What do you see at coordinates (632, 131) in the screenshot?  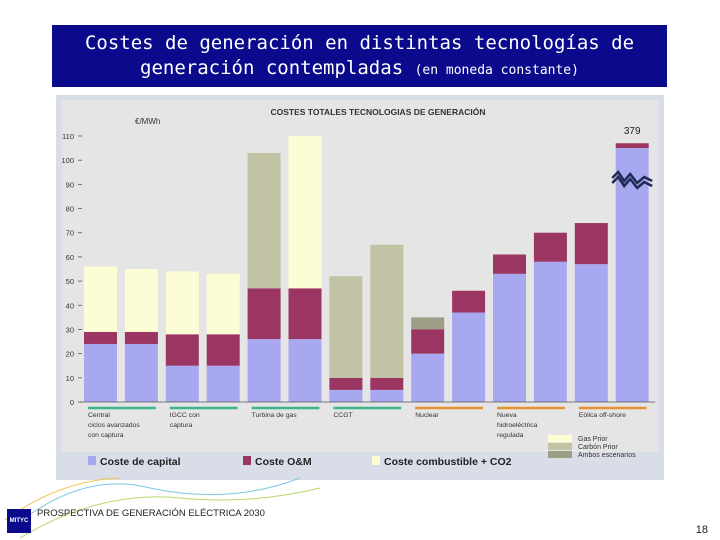 I see `value-annotation: 379` at bounding box center [632, 131].